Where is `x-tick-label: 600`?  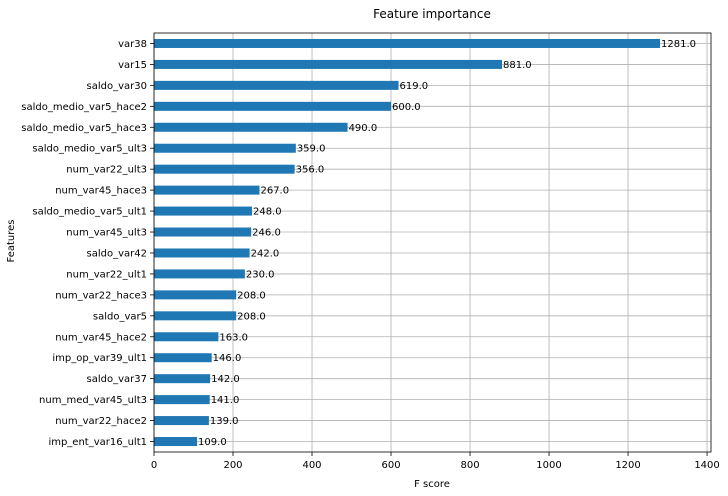
x-tick-label: 600 is located at coordinates (390, 465).